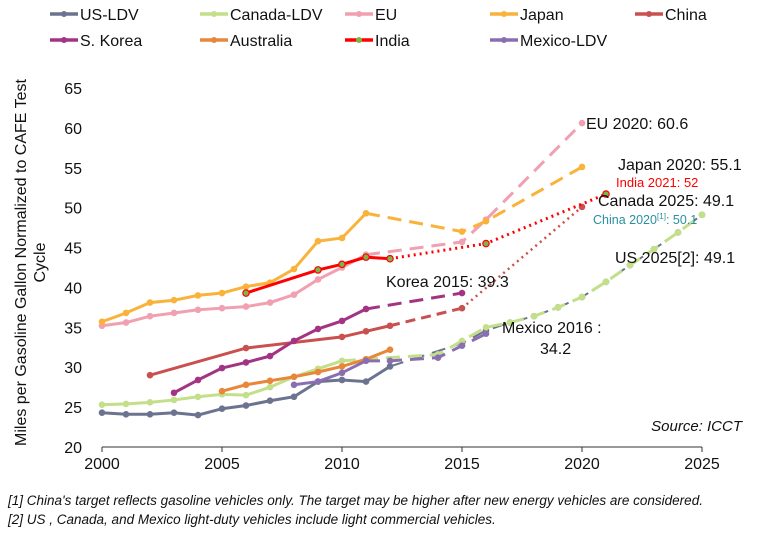  Describe the element at coordinates (318, 343) in the screenshot. I see `series-s-korea` at that location.